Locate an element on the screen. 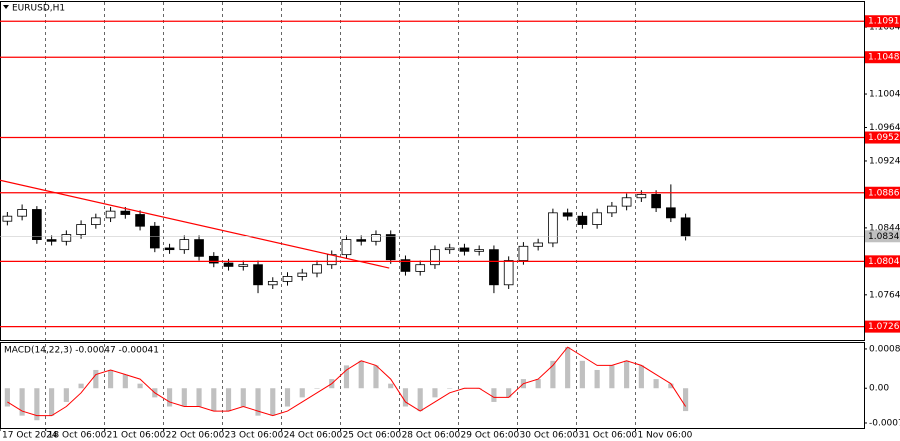 The height and width of the screenshot is (441, 900). y-tick-label: -0.00076 is located at coordinates (884, 423).